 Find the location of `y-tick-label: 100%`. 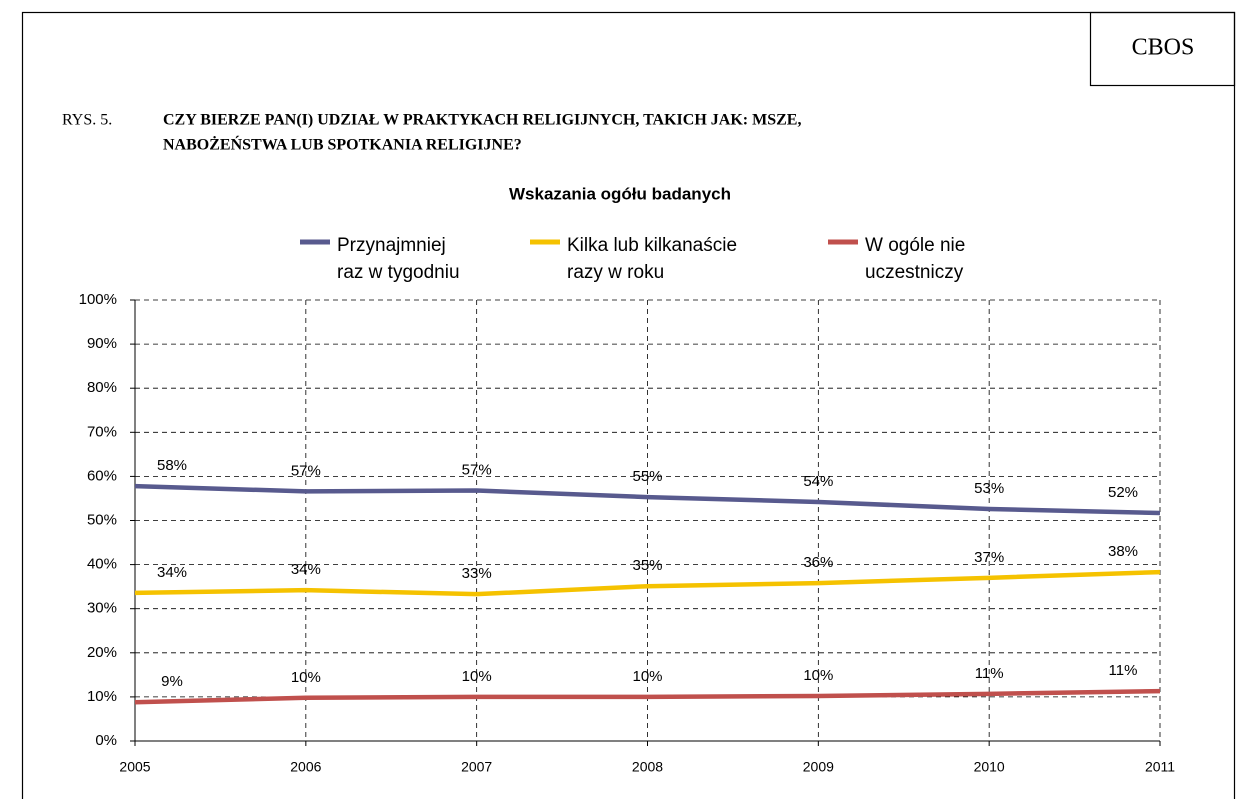

y-tick-label: 100% is located at coordinates (98, 299).